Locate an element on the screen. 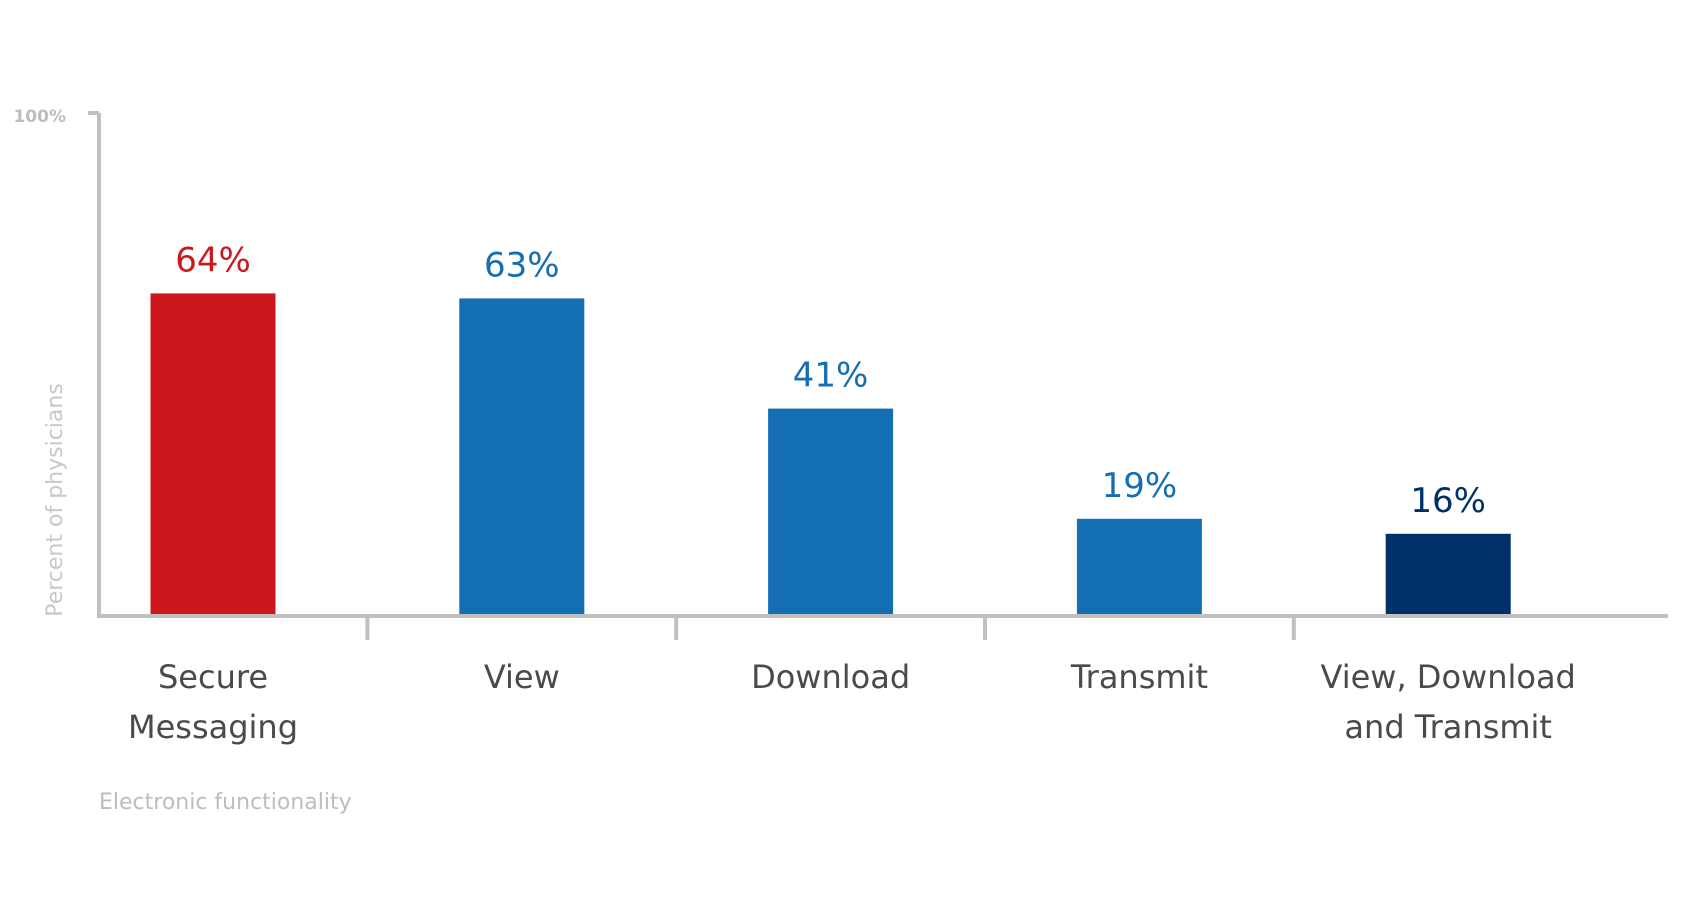  category-label-2: Download is located at coordinates (830, 677).